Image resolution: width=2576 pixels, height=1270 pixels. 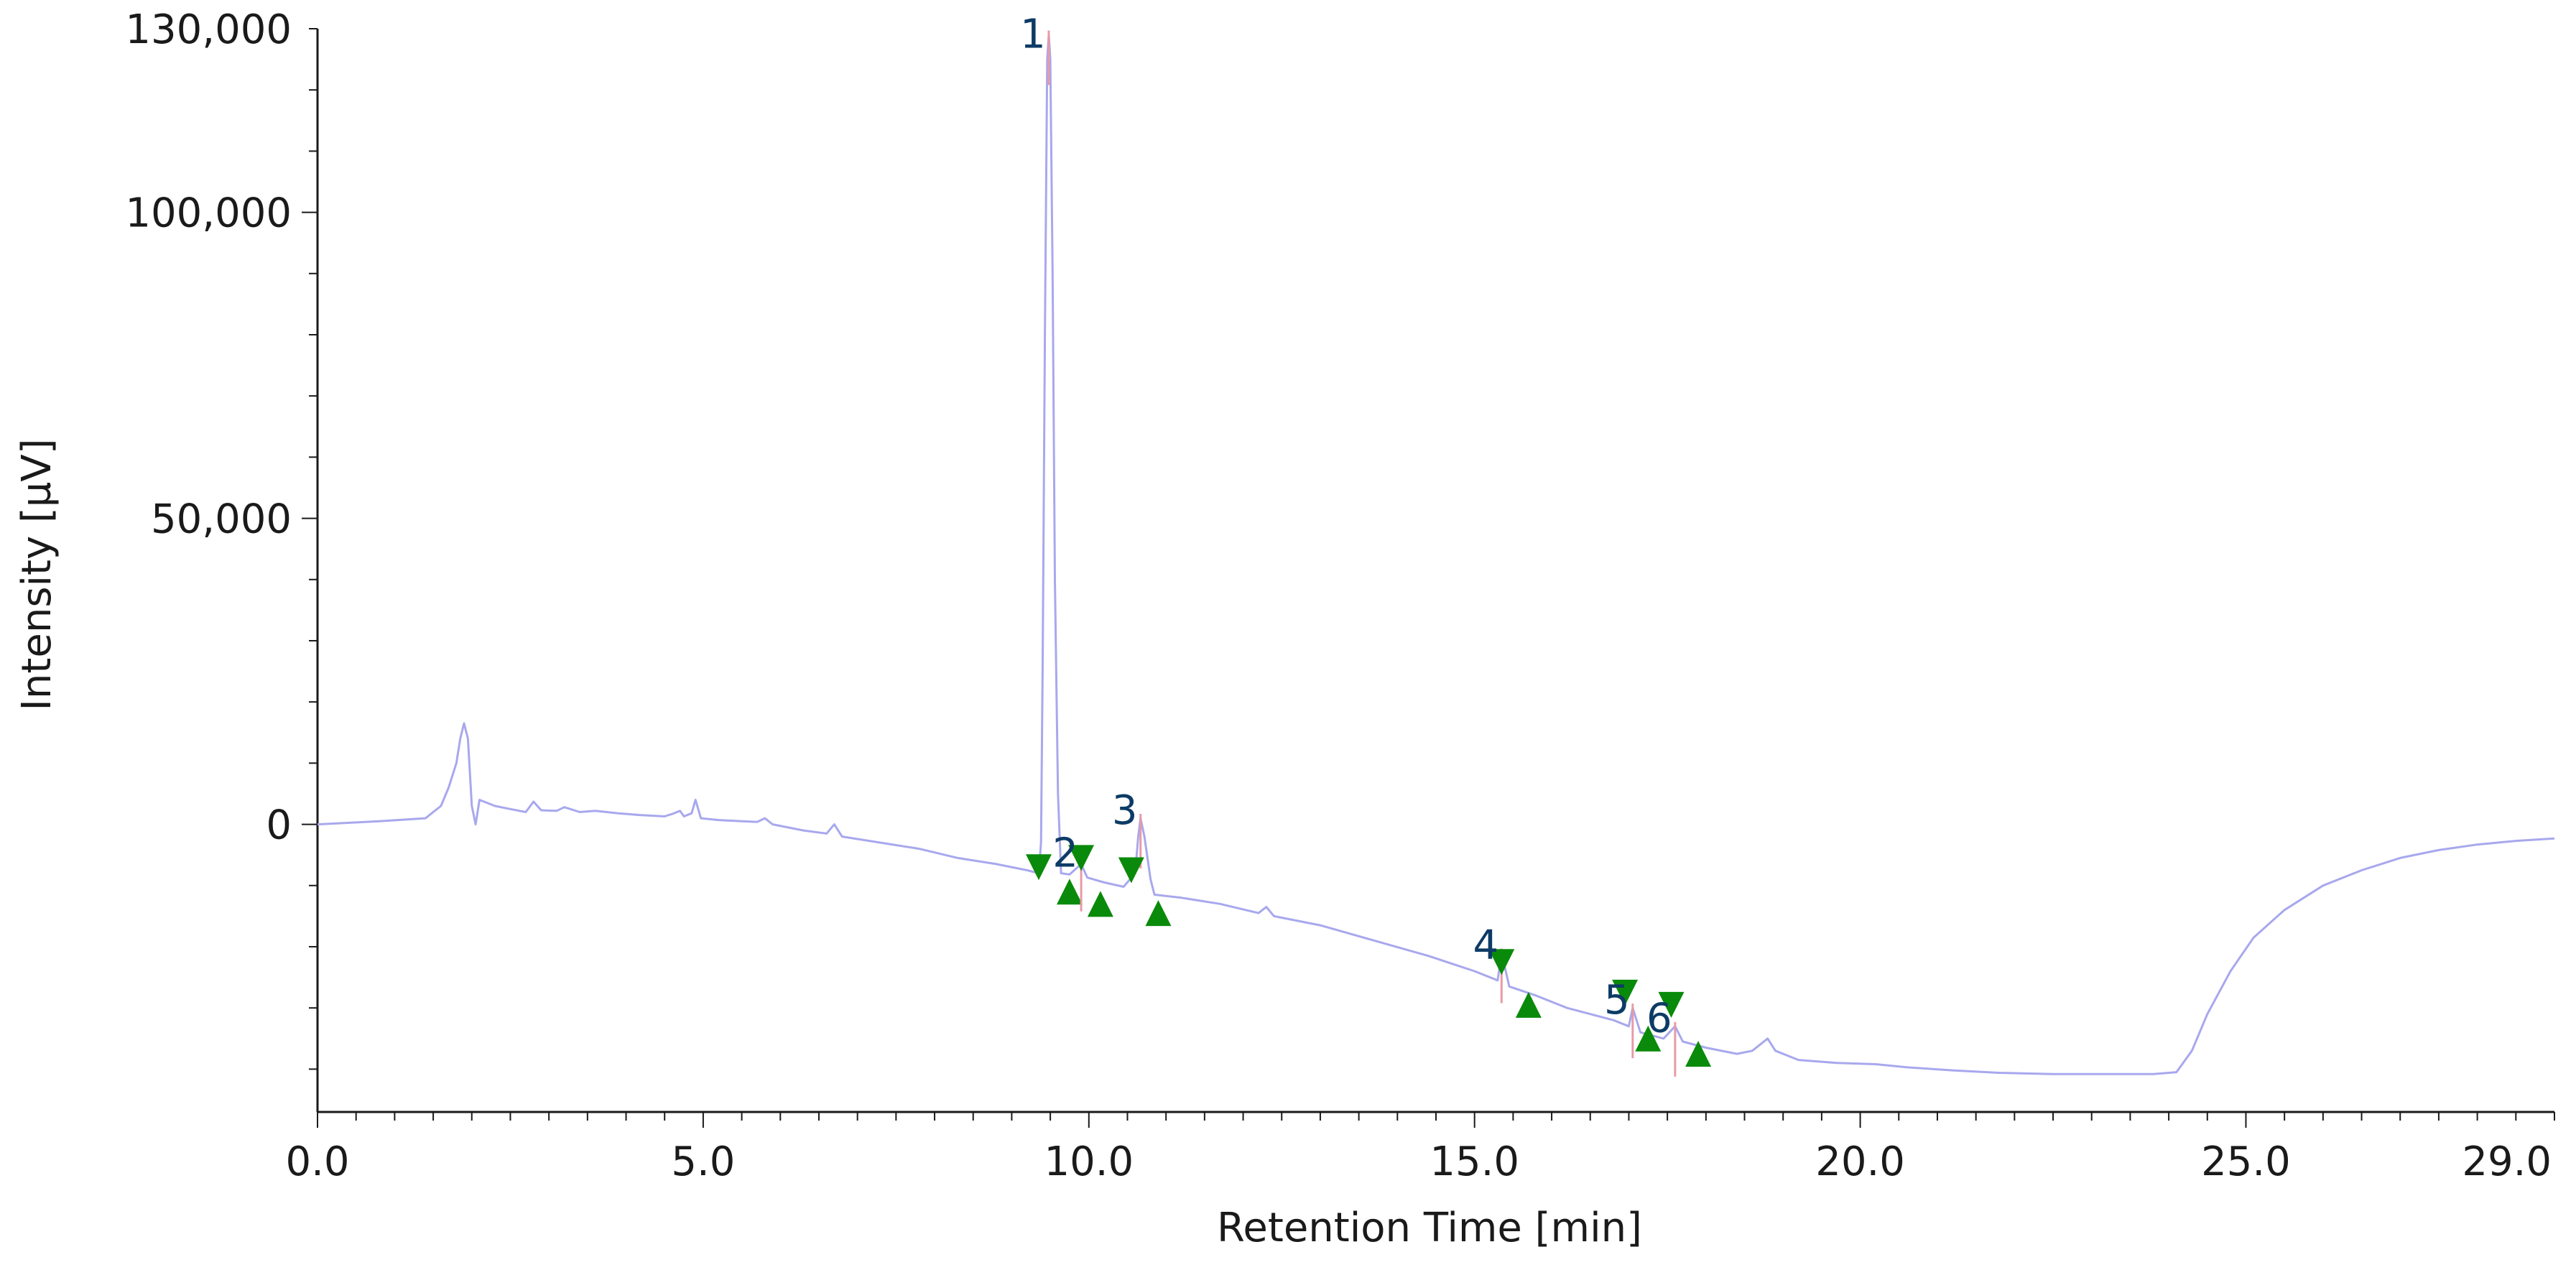 I want to click on peak-label: 4, so click(x=1485, y=945).